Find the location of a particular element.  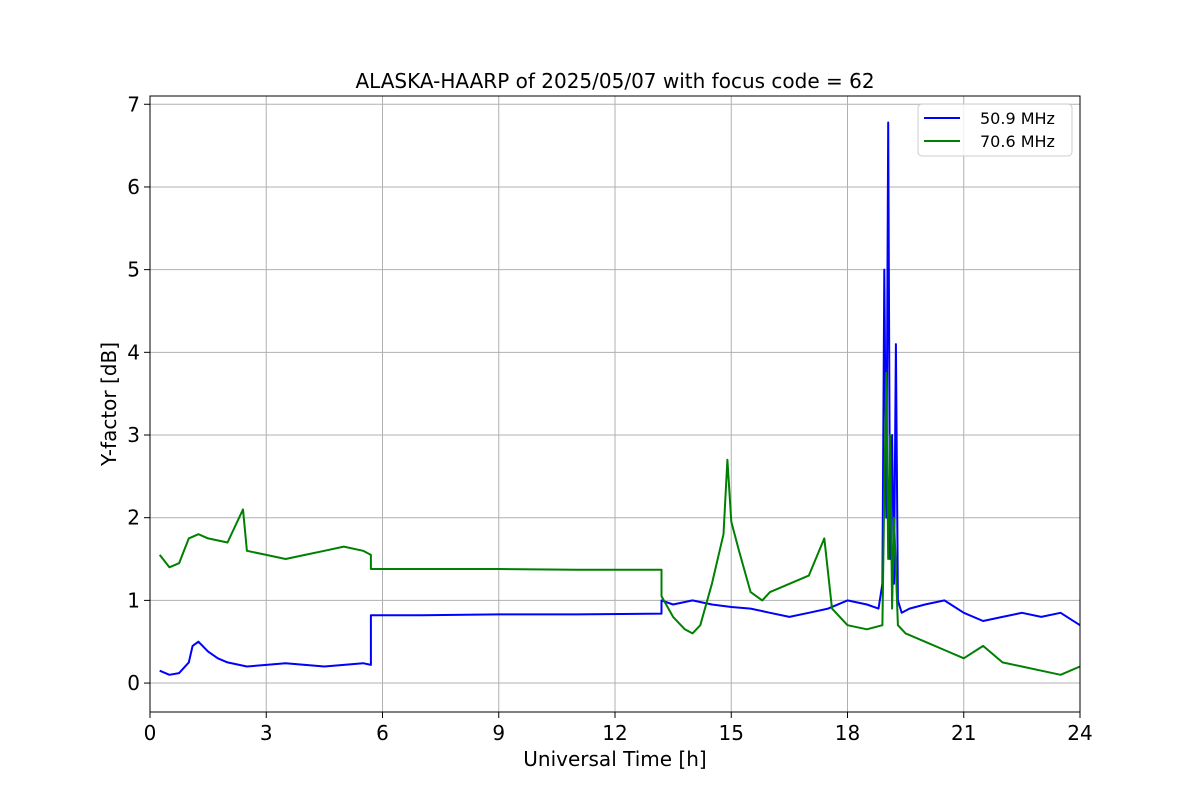

x-tick-label-3: 9 is located at coordinates (498, 733).